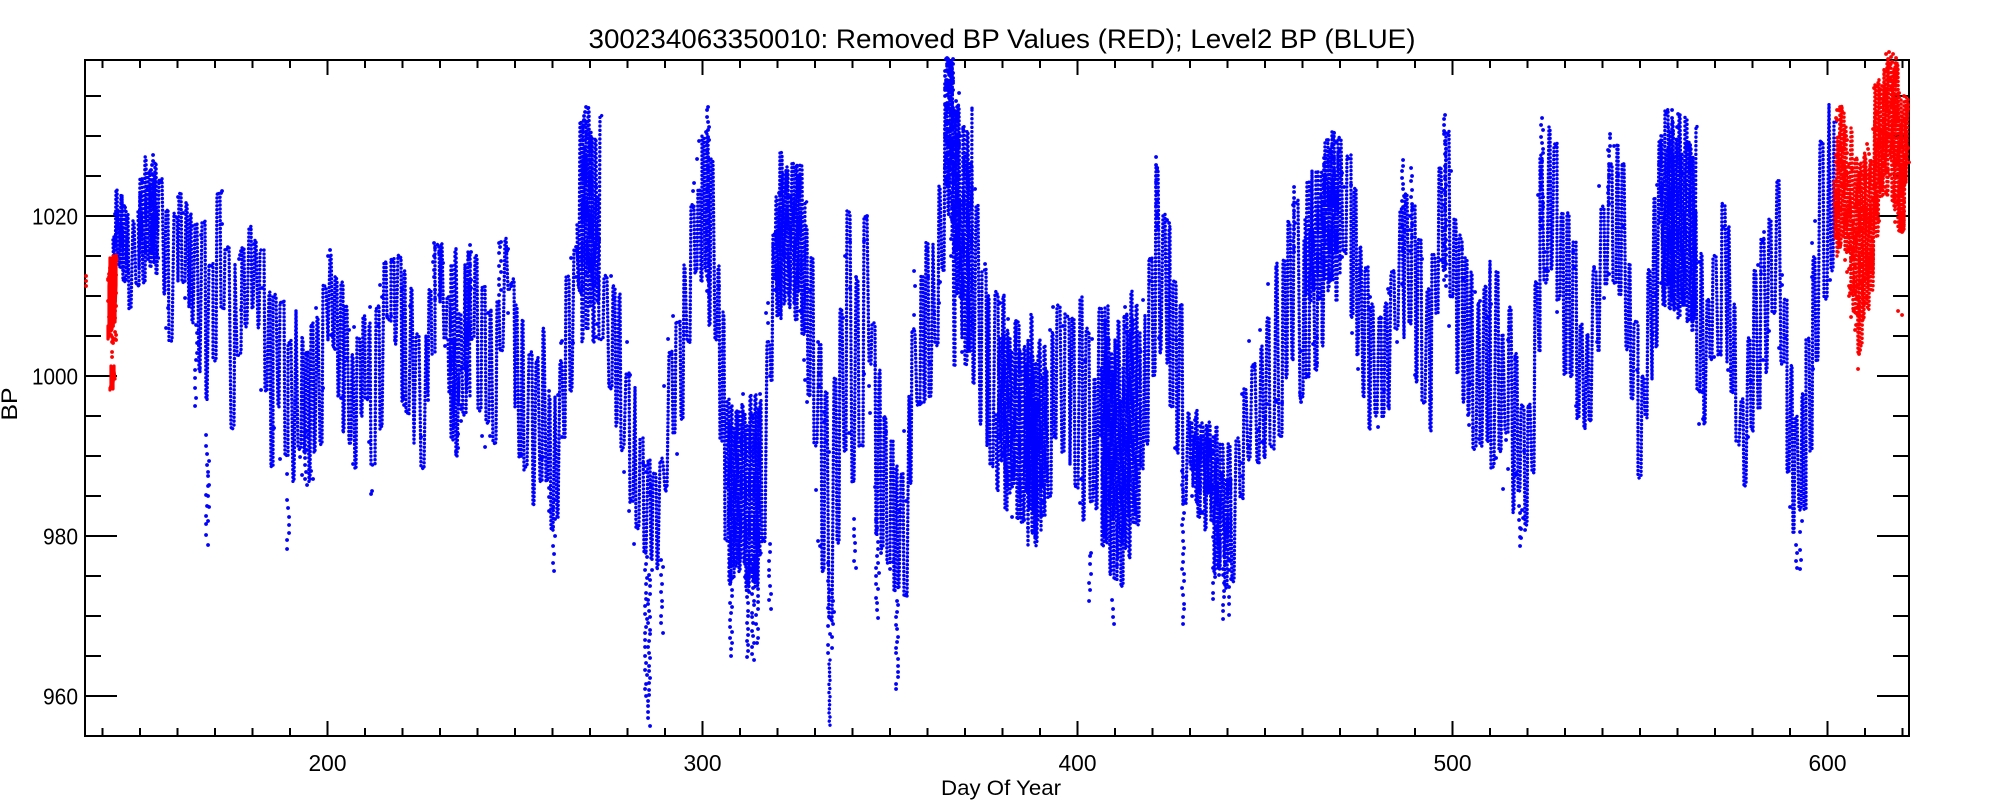  I want to click on svg-text: 400, so click(1078, 763).